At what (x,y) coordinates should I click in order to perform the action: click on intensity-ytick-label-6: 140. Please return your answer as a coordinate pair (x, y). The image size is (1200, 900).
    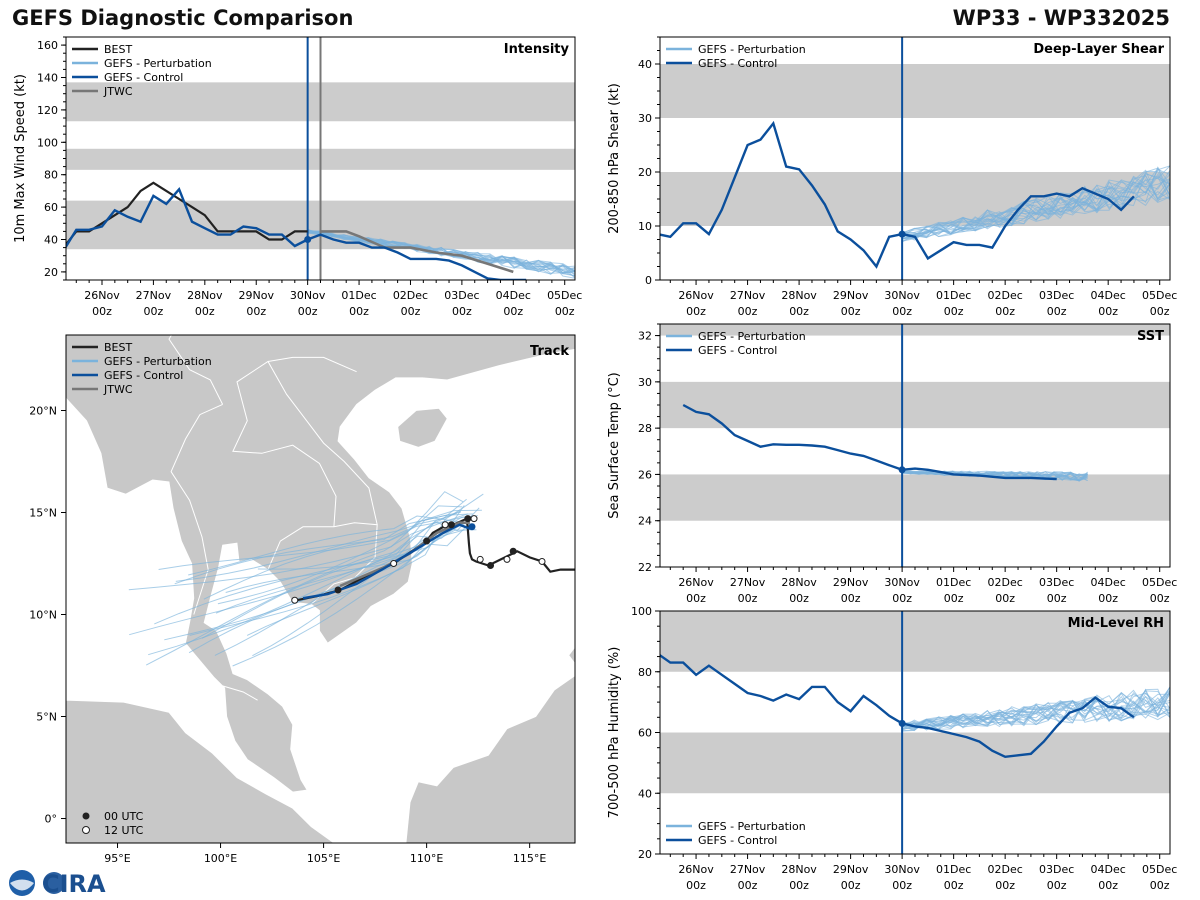
    Looking at the image, I should click on (47, 78).